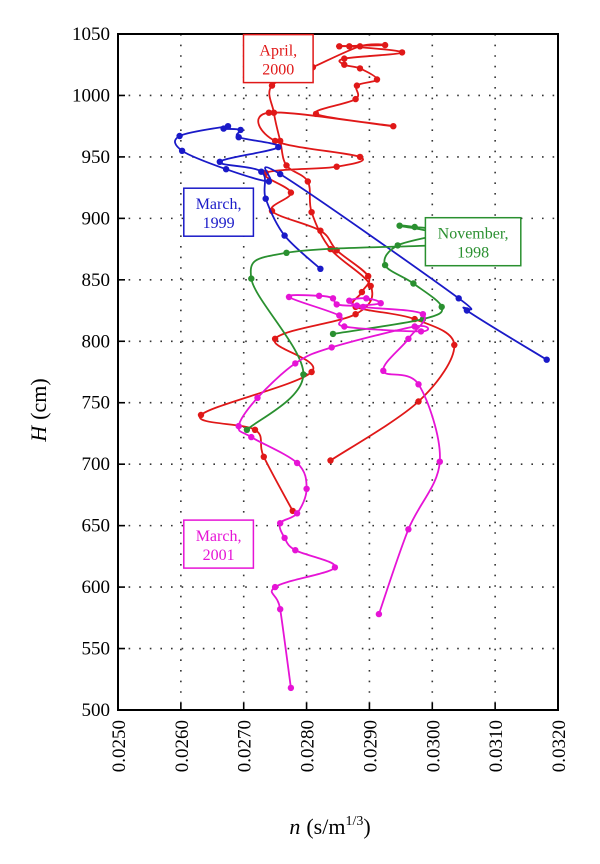 This screenshot has height=864, width=600. I want to click on x-tick-label: 0.0260, so click(182, 746).